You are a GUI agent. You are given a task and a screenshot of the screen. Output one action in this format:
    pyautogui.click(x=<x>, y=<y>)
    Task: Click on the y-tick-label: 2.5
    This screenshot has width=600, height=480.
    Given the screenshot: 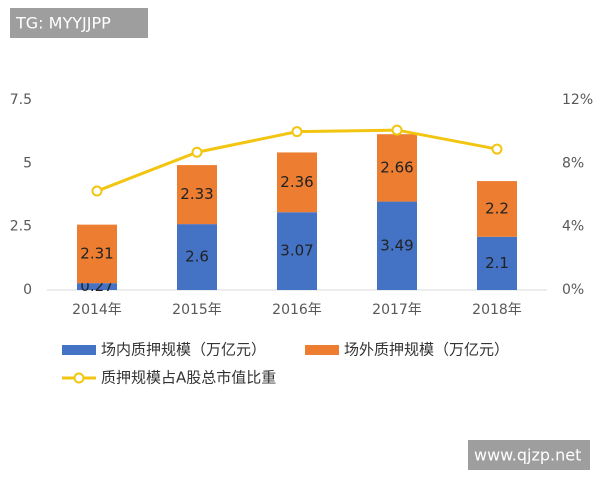 What is the action you would take?
    pyautogui.click(x=21, y=227)
    